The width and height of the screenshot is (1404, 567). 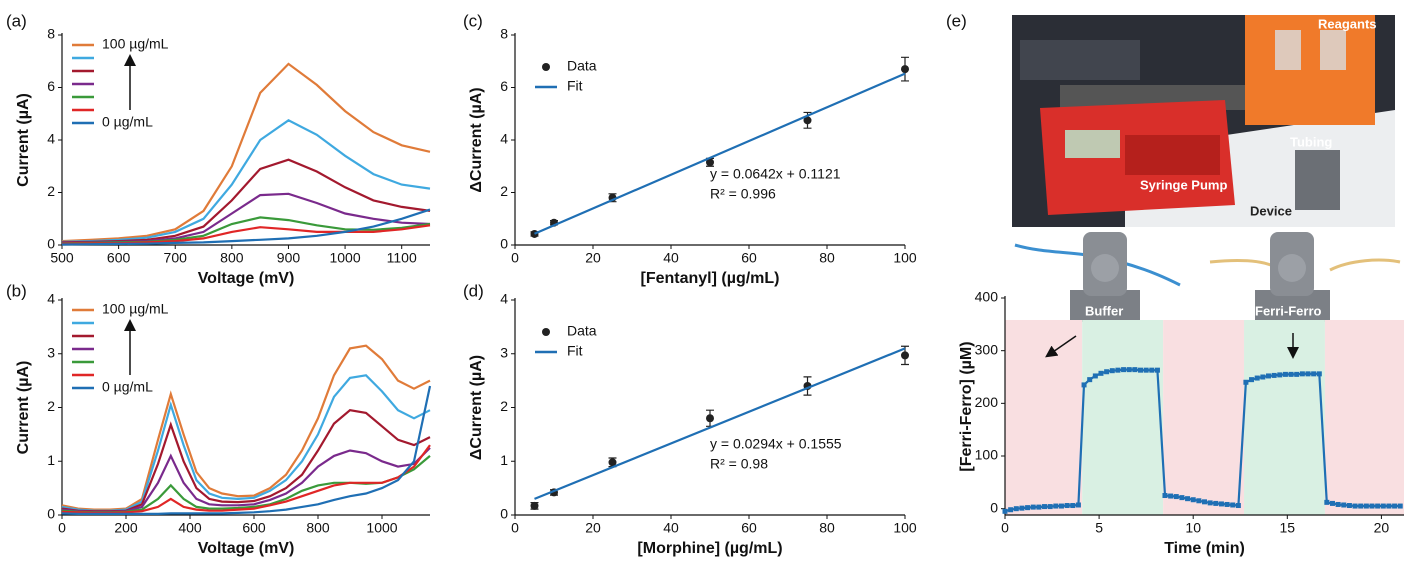 I want to click on x-tick-label: 400, so click(x=190, y=528).